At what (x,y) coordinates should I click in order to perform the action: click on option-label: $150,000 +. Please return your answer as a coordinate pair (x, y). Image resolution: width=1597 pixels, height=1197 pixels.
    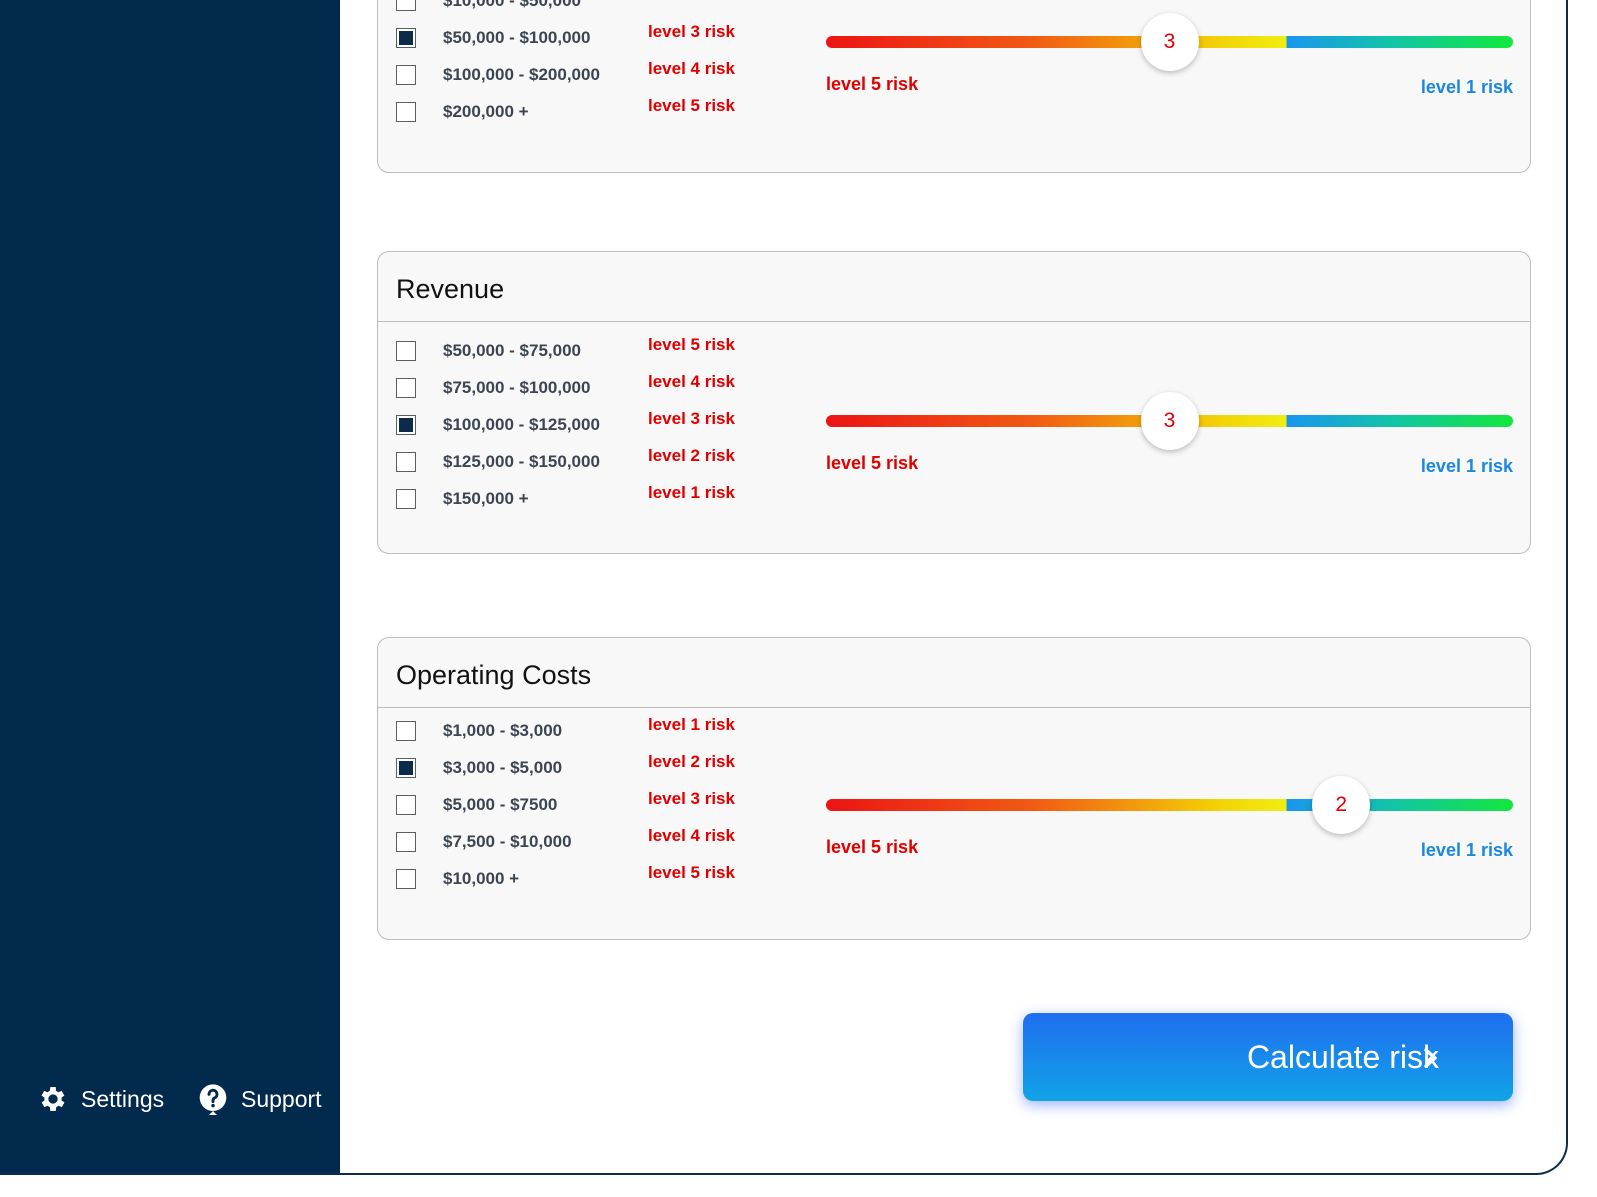
    Looking at the image, I should click on (486, 498).